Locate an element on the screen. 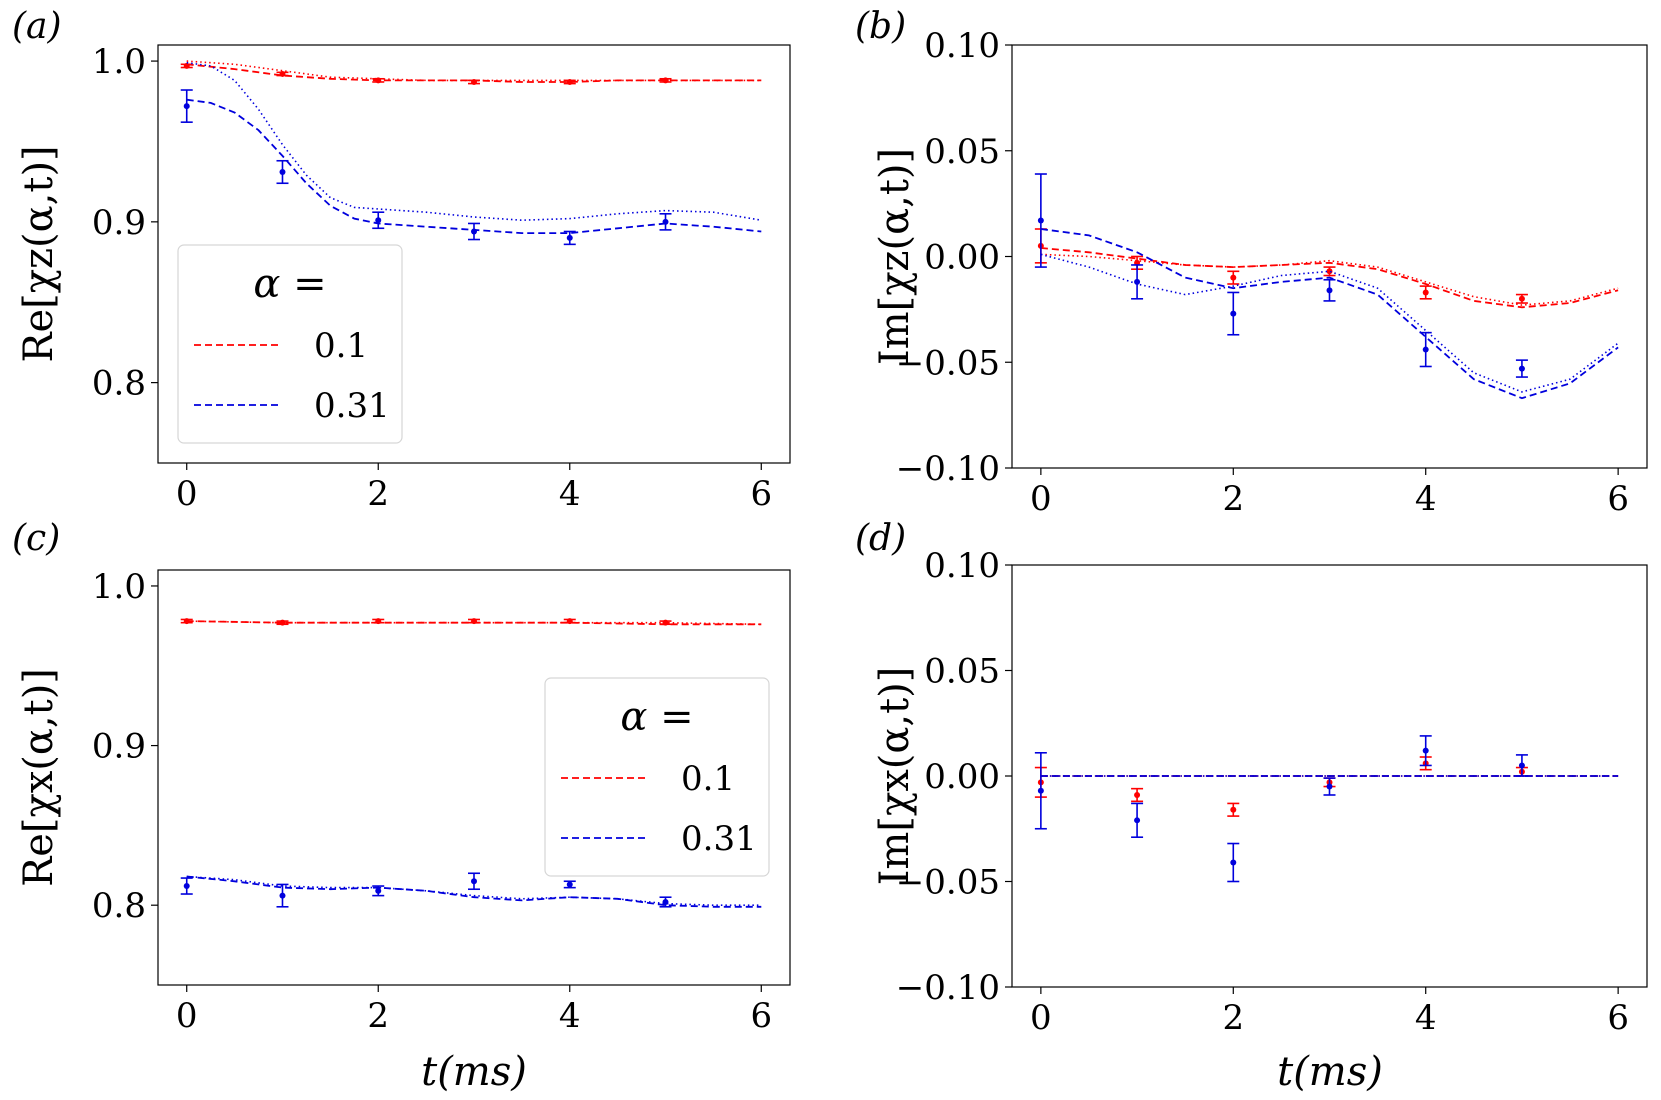 This screenshot has height=1100, width=1661. panel-label: (c) is located at coordinates (36, 538).